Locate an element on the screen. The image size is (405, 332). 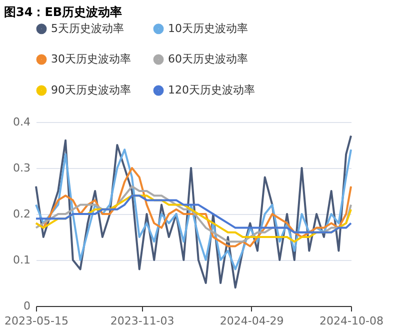
line-series is located at coordinates (193, 214).